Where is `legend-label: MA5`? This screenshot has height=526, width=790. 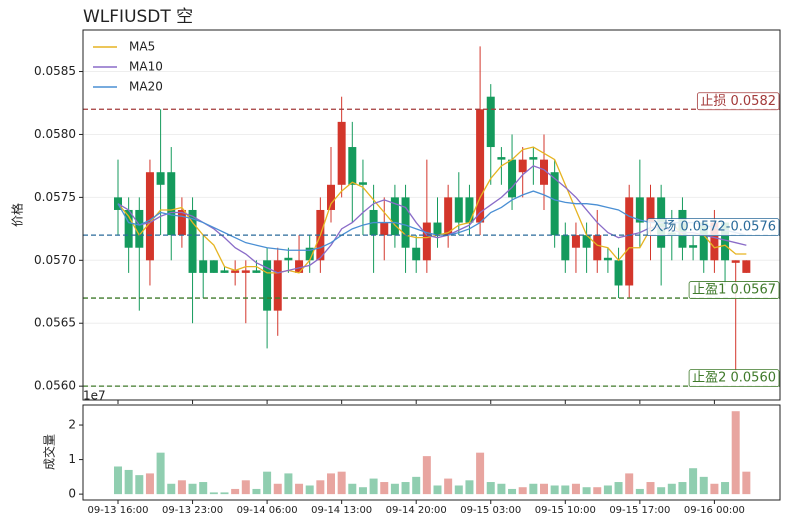 legend-label: MA5 is located at coordinates (142, 47).